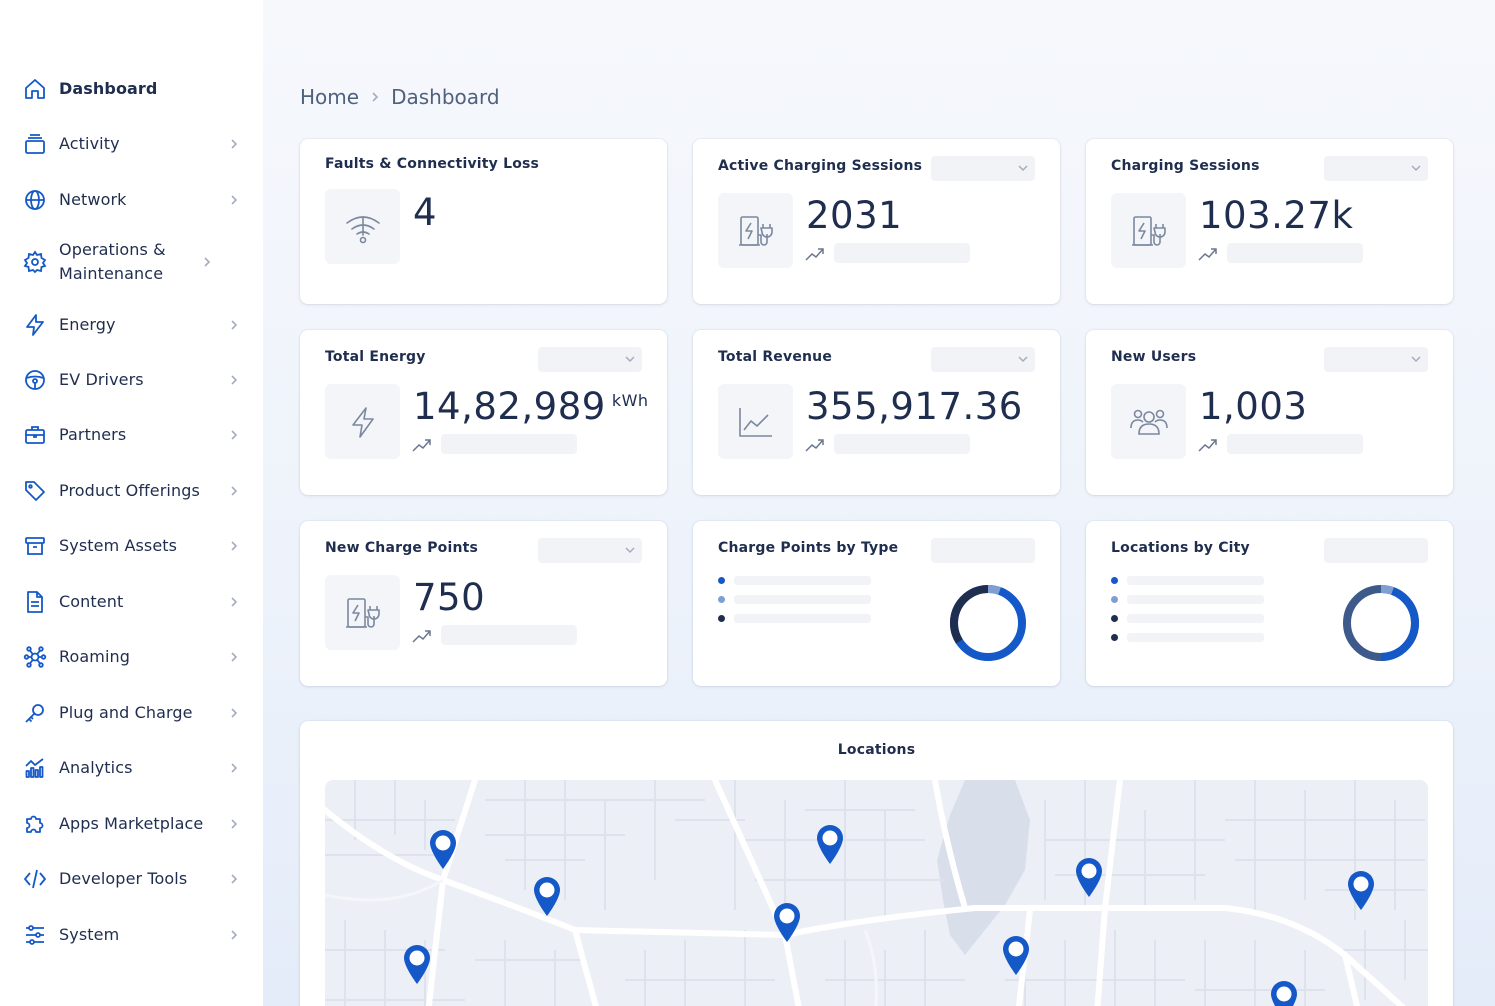 The width and height of the screenshot is (1495, 1006). I want to click on new-charge-points-value: 750, so click(449, 597).